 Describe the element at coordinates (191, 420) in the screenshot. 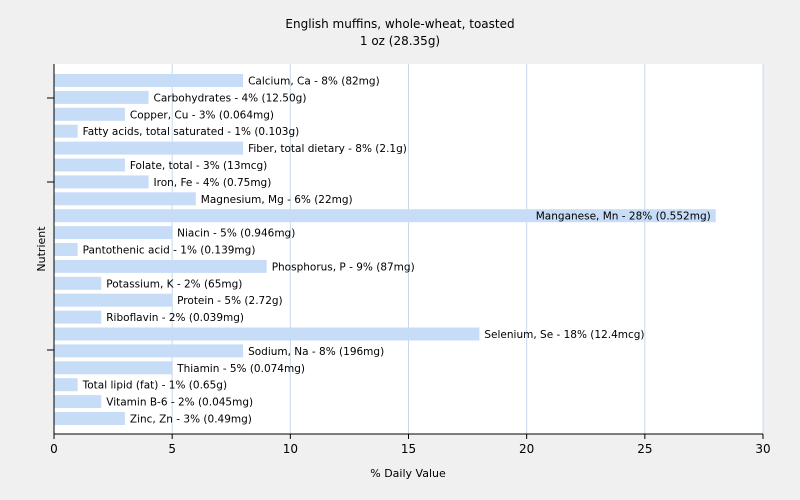

I see `bar-label: Zinc, Zn - 3% (0.49mg)` at that location.